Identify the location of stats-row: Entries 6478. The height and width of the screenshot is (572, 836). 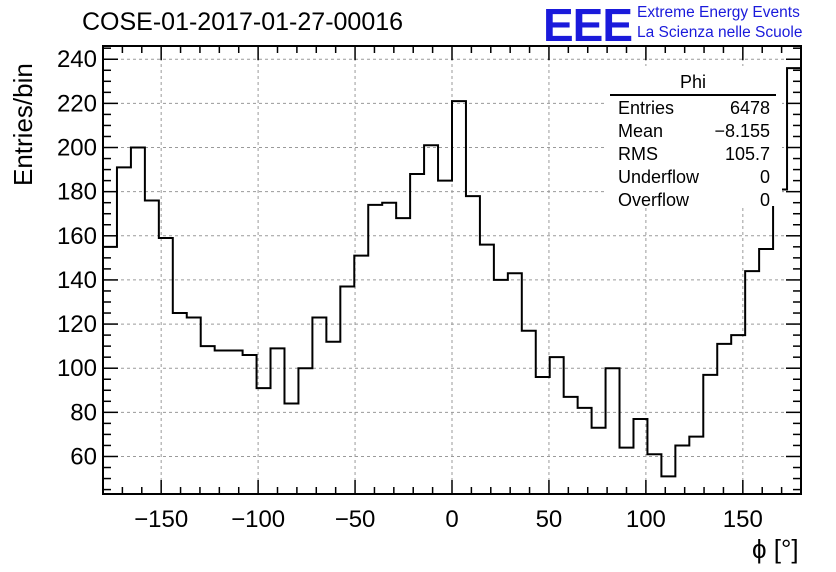
(693, 108).